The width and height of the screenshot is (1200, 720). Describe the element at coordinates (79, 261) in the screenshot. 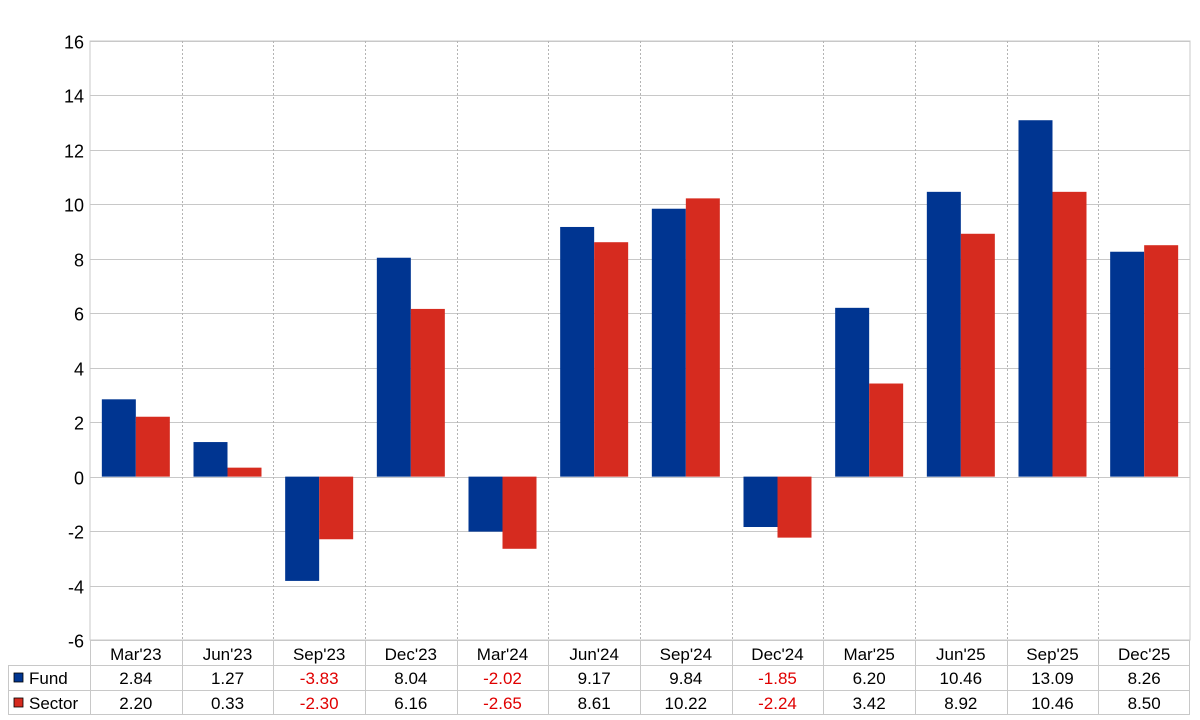

I see `y-tick-label: 8` at that location.